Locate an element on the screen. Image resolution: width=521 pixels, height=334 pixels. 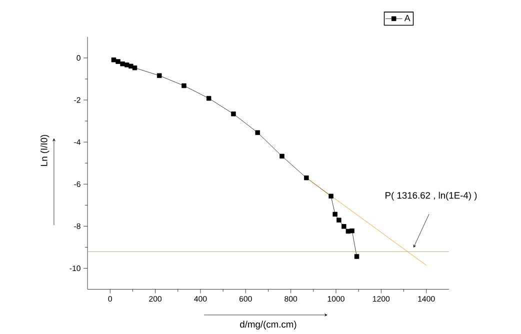
annotation: P( 1316.62 , ln(1E-4) ) is located at coordinates (431, 196).